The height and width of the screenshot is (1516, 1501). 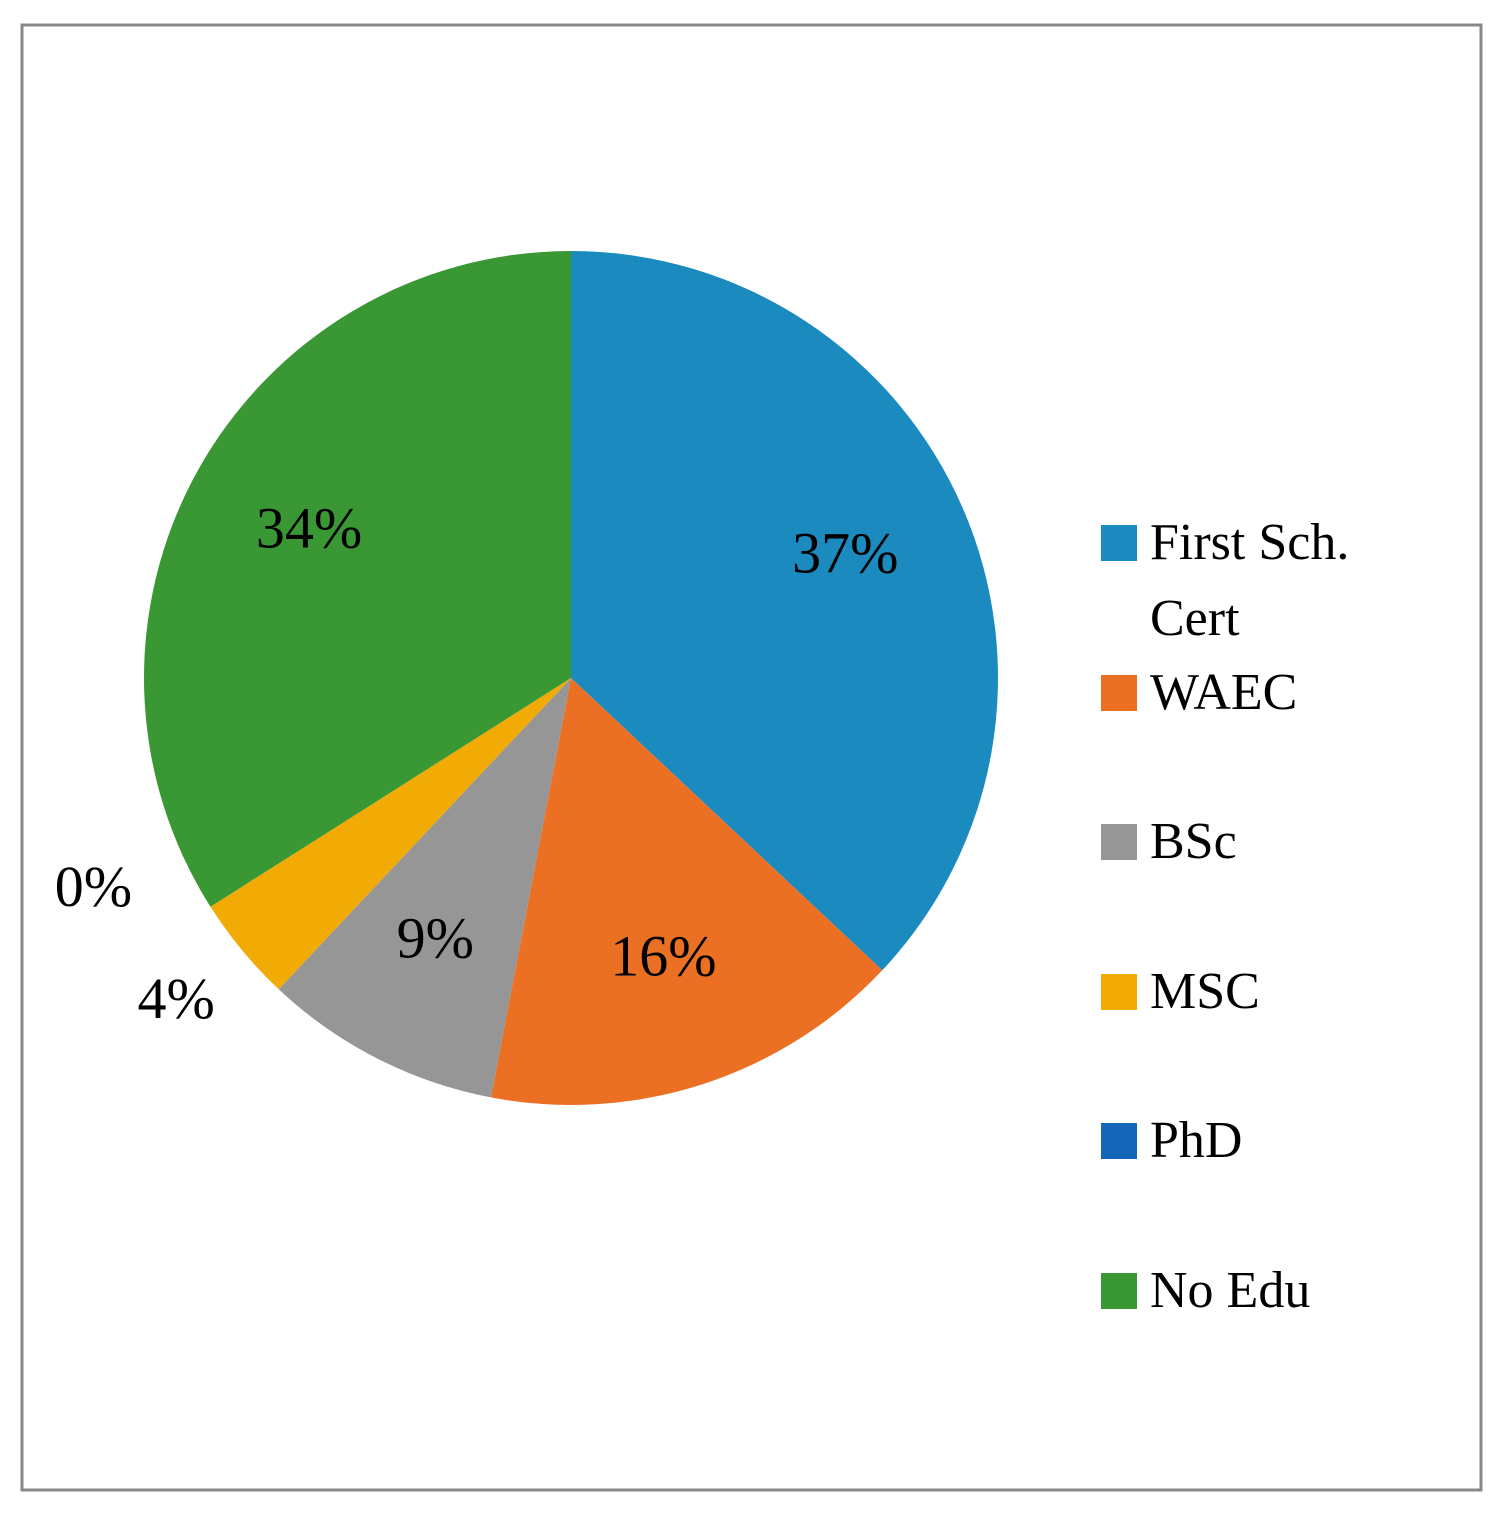 I want to click on legend-label: WAEC, so click(x=1224, y=692).